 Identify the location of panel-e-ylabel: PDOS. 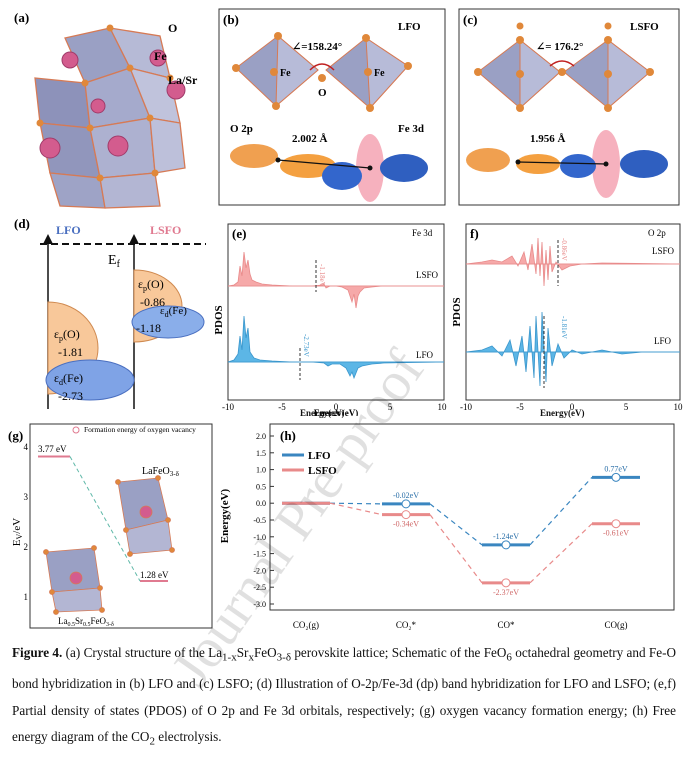
(219, 319).